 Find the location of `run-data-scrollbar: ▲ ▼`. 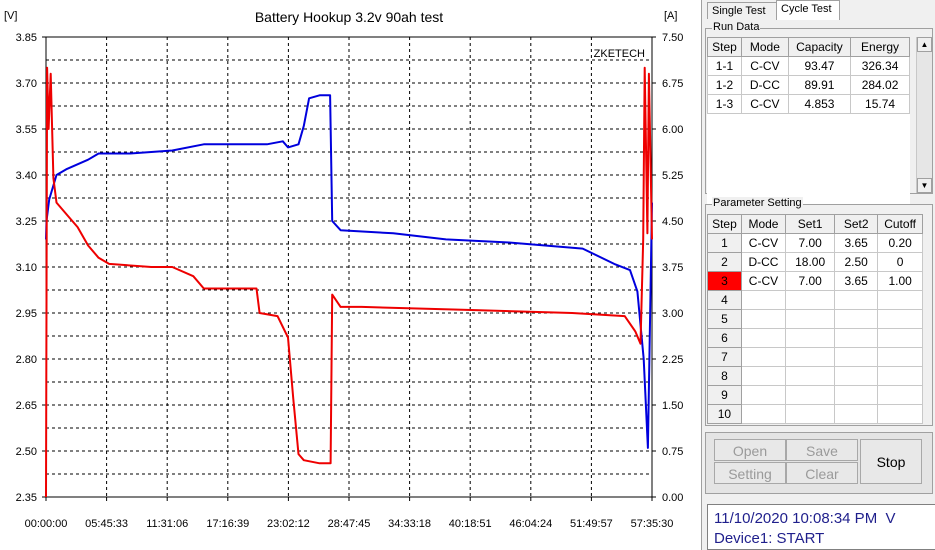

run-data-scrollbar: ▲ ▼ is located at coordinates (924, 115).